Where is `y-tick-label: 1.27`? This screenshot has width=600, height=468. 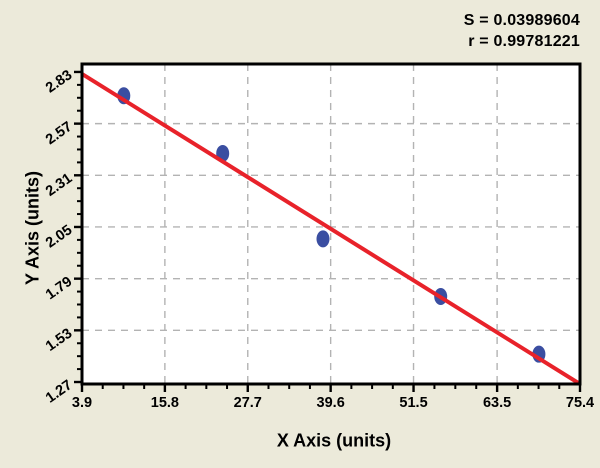 y-tick-label: 1.27 is located at coordinates (59, 391).